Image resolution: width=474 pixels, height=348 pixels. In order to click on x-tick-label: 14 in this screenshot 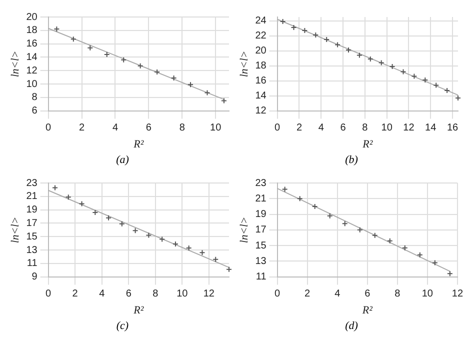, I will do `click(431, 128)`.